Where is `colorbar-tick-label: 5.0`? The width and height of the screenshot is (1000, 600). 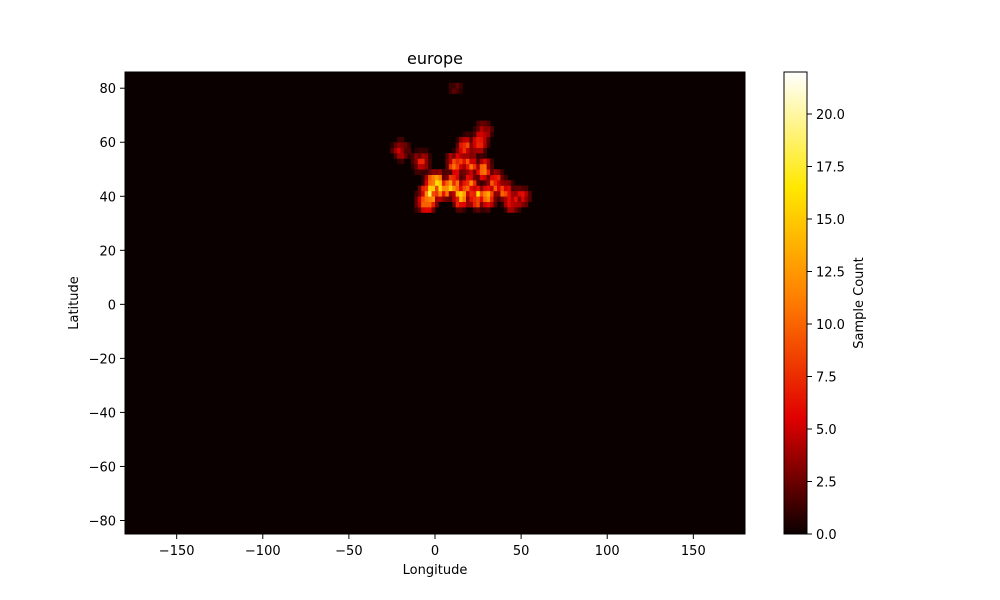
colorbar-tick-label: 5.0 is located at coordinates (826, 430).